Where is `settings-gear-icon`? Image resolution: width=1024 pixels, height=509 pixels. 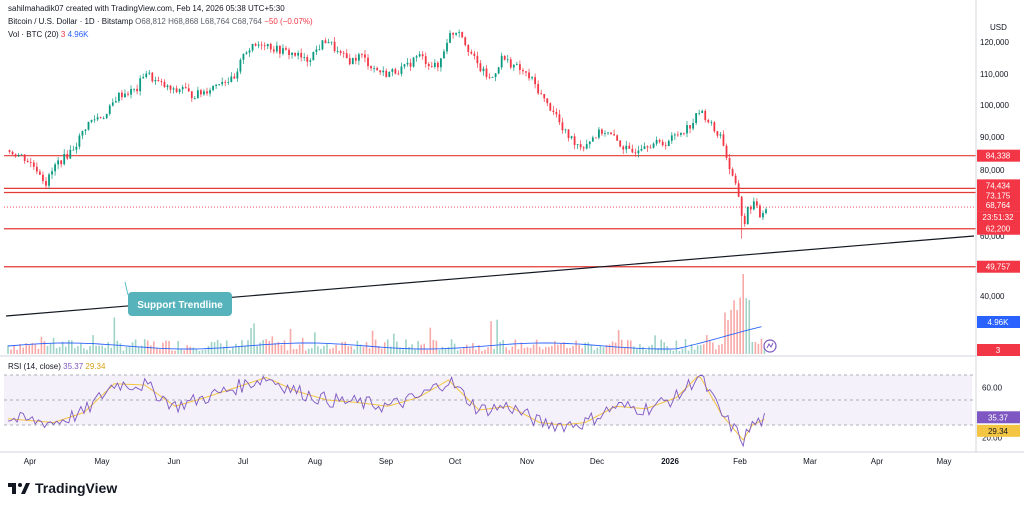 settings-gear-icon is located at coordinates (770, 346).